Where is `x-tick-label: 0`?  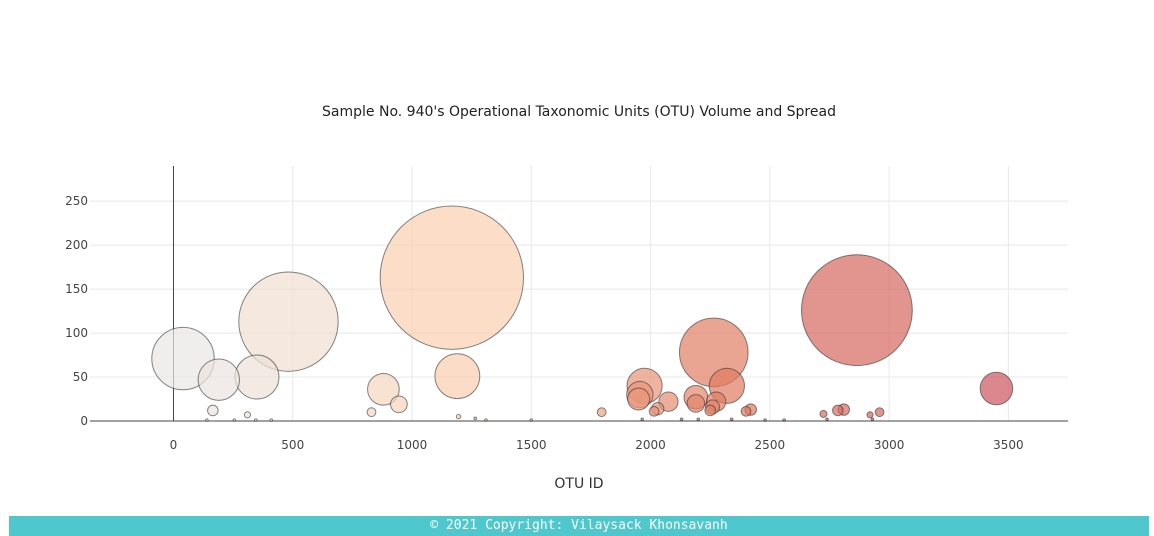 x-tick-label: 0 is located at coordinates (174, 445).